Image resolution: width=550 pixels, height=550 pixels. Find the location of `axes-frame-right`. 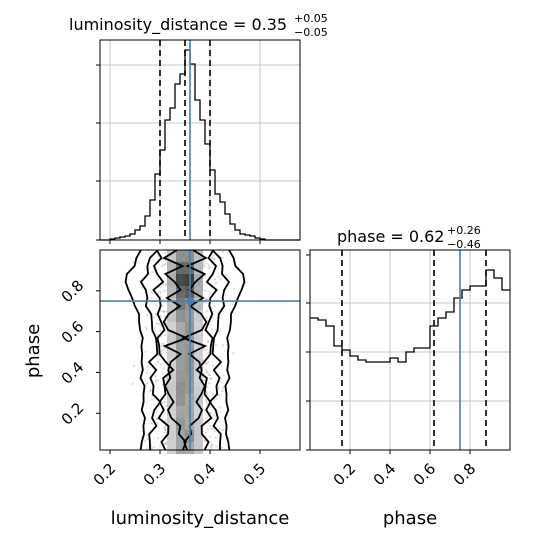

axes-frame-right is located at coordinates (410, 350).